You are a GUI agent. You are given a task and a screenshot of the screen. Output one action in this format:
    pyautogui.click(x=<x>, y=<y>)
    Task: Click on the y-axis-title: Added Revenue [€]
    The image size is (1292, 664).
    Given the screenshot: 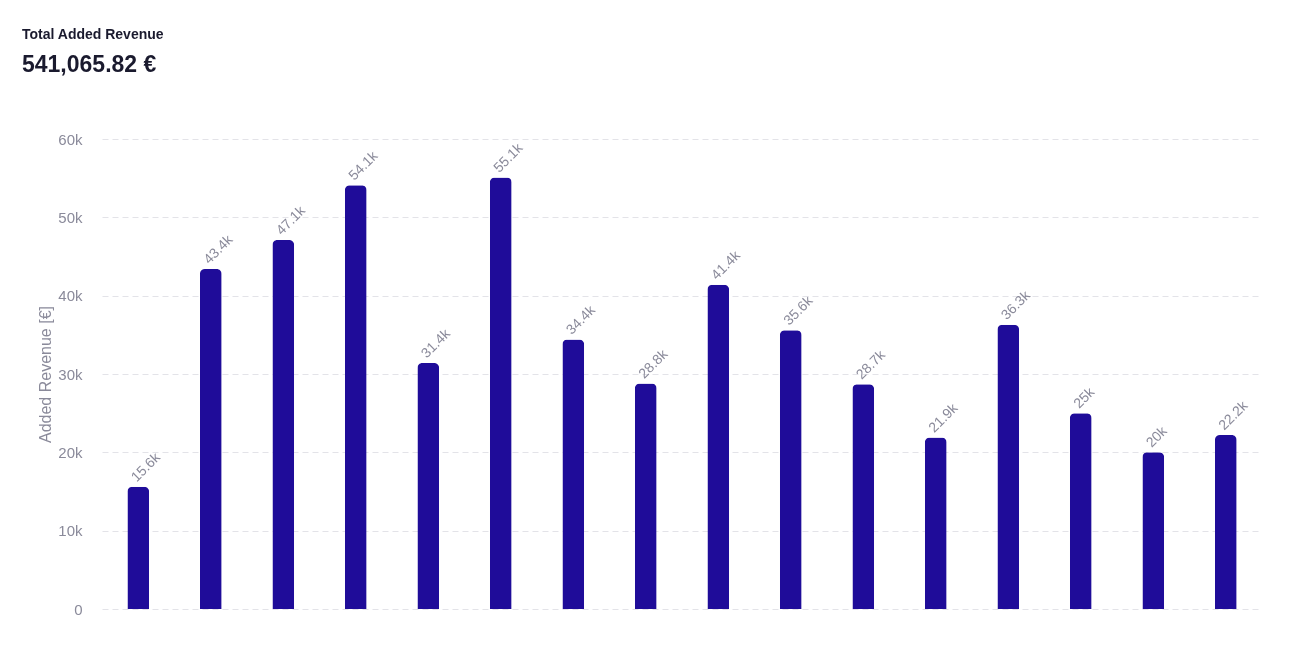 What is the action you would take?
    pyautogui.click(x=46, y=374)
    